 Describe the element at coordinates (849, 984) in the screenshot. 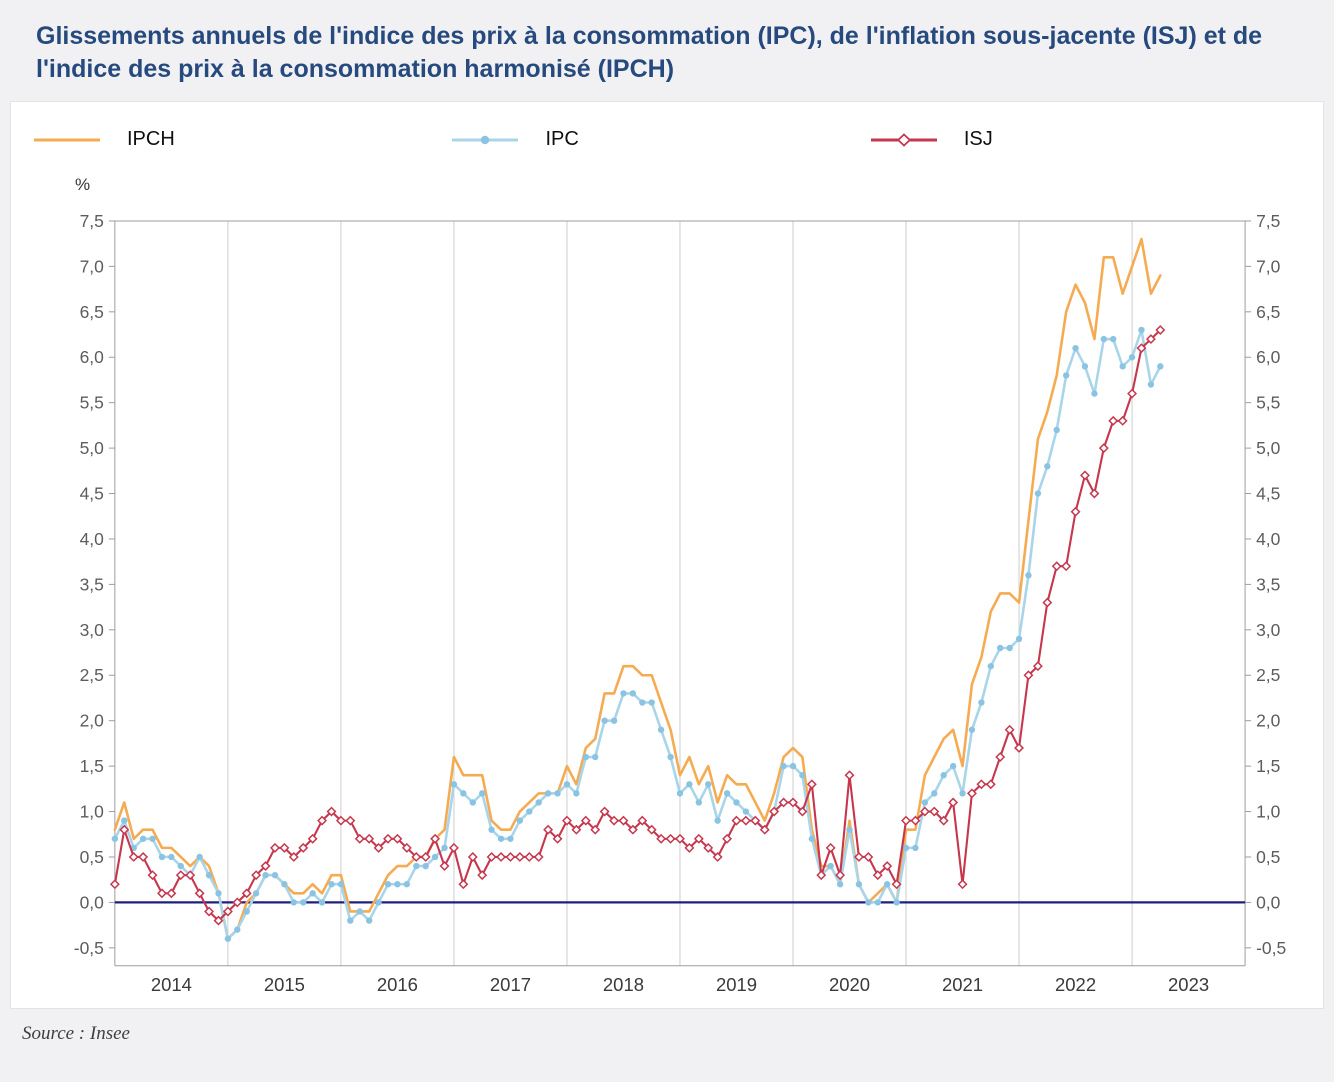

I see `svg-text: 2020` at that location.